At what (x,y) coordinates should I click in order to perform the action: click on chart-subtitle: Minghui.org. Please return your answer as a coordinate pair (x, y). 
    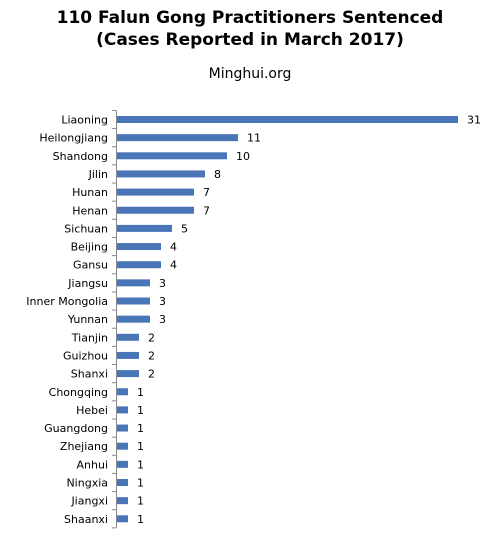
    Looking at the image, I should click on (250, 74).